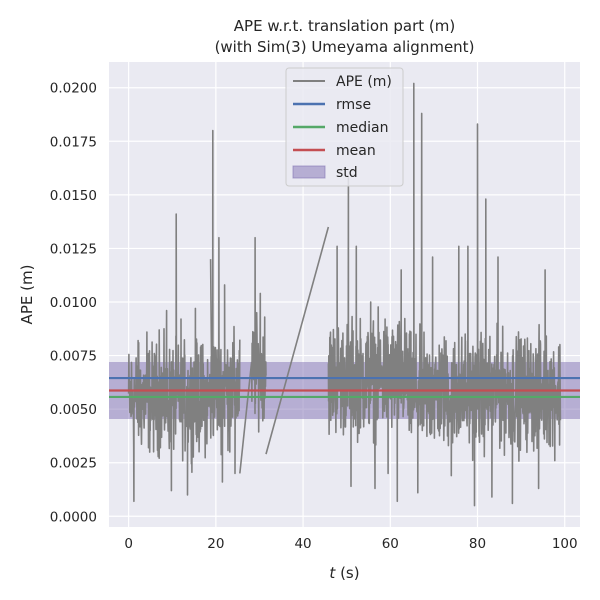 This screenshot has height=600, width=600. Describe the element at coordinates (309, 172) in the screenshot. I see `legend-swatch-std` at that location.